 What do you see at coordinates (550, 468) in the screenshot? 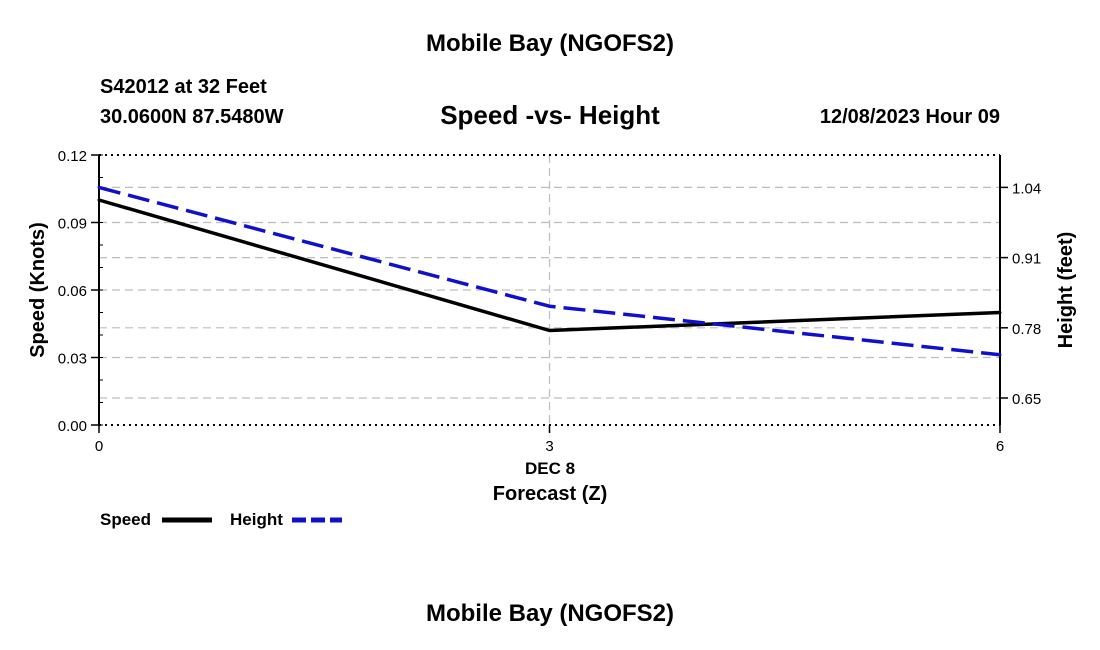
I see `x-date-label: DEC 8` at bounding box center [550, 468].